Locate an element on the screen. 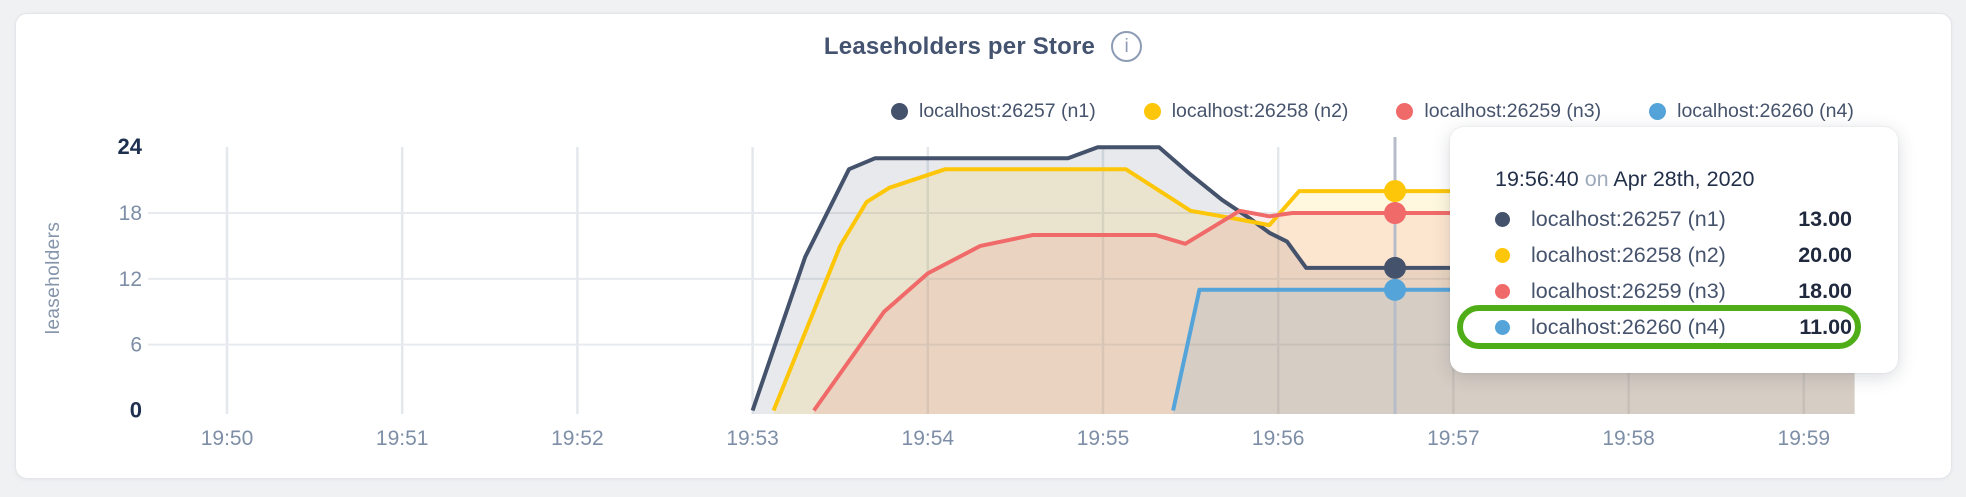 This screenshot has width=1966, height=497. tooltip-row-n2: localhost:26258 (n2) 20.00 is located at coordinates (1673, 255).